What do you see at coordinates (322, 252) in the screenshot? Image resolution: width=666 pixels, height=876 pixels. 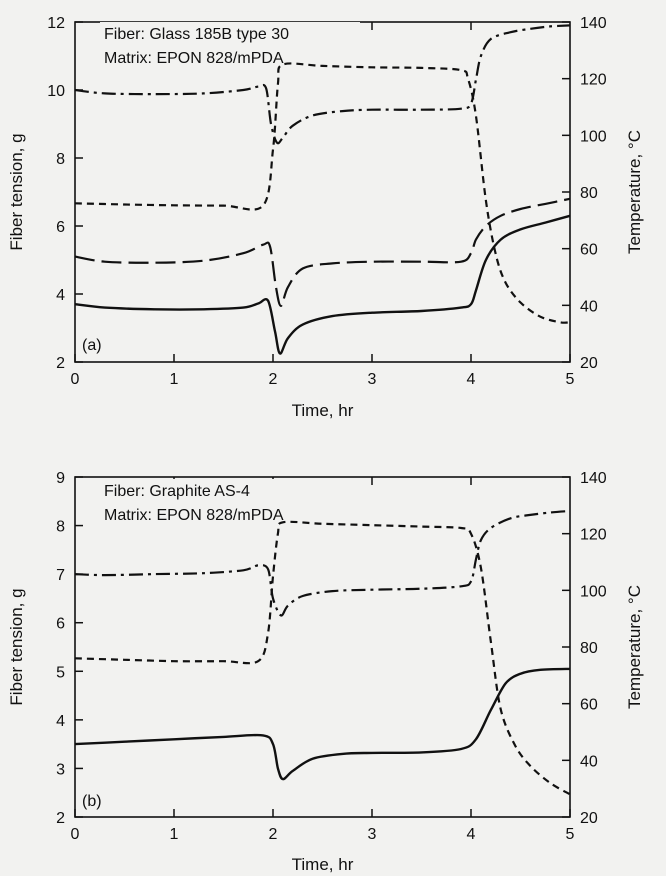 I see `series-line-long-dash` at bounding box center [322, 252].